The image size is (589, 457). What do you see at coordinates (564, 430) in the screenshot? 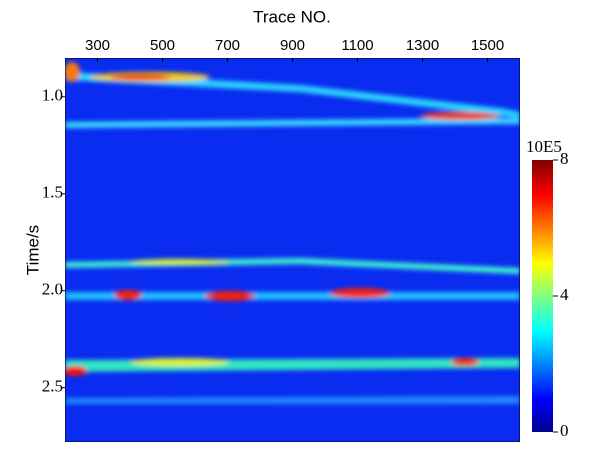
I see `colorbar-tick-label: 0` at bounding box center [564, 430].